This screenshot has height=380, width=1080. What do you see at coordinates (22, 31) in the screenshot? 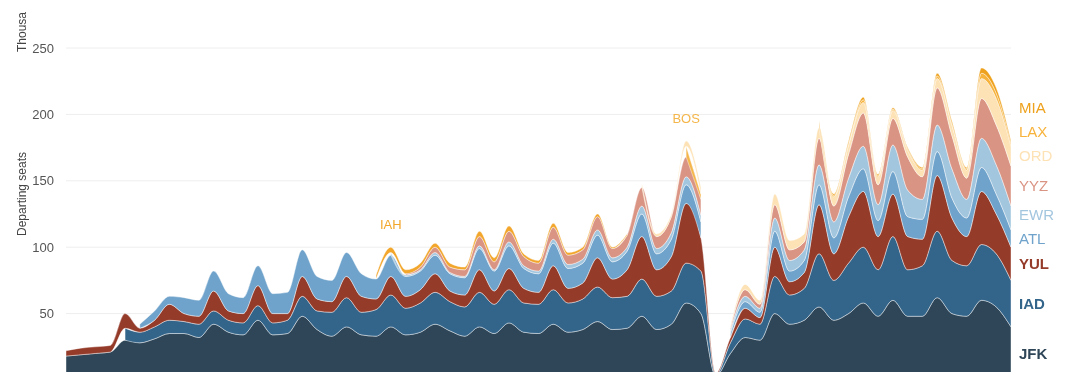
I see `text: Thousa` at bounding box center [22, 31].